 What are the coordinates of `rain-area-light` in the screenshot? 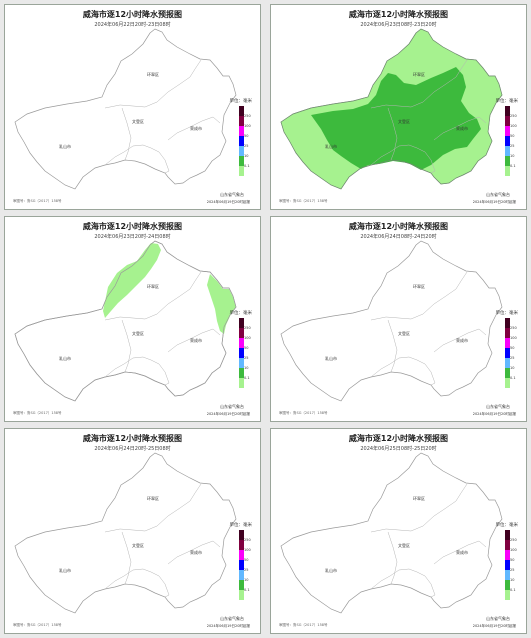 It's located at (221, 304).